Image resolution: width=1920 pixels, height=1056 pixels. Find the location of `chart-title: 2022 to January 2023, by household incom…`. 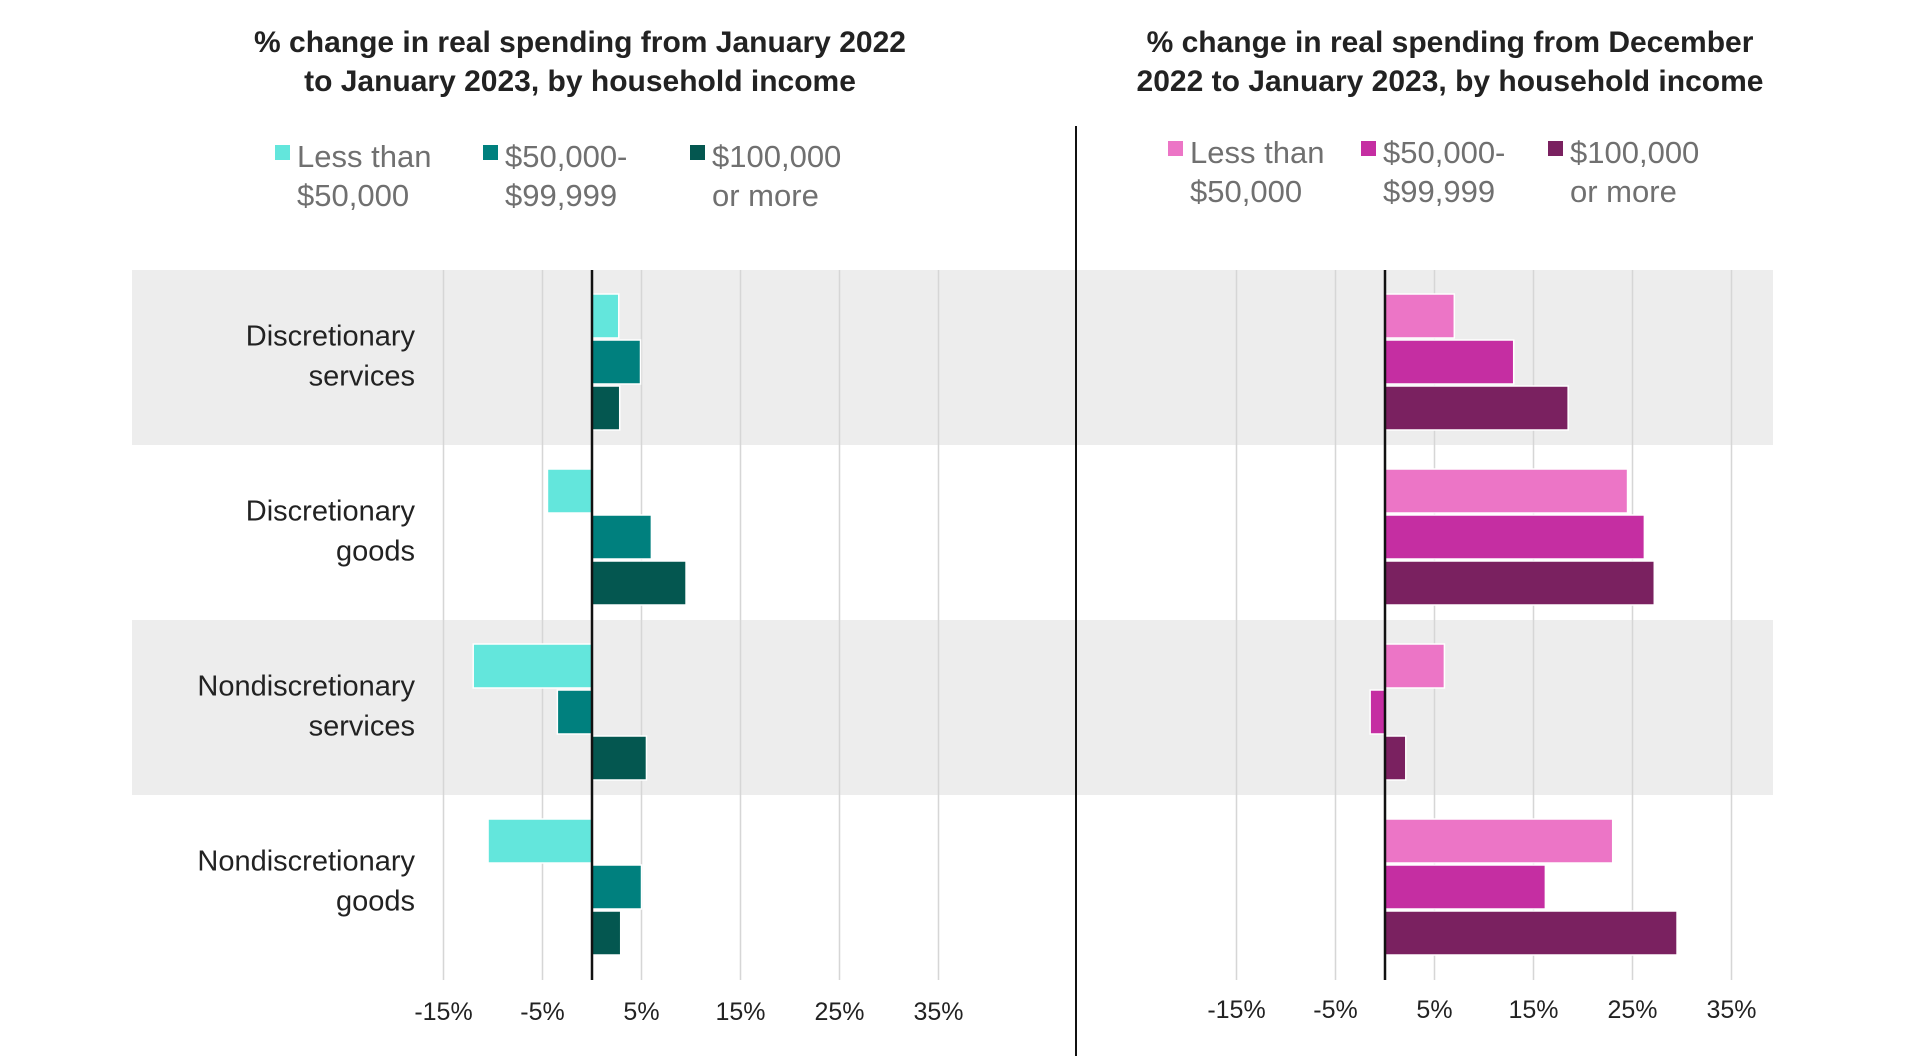

chart-title: 2022 to January 2023, by household incom… is located at coordinates (1450, 81).